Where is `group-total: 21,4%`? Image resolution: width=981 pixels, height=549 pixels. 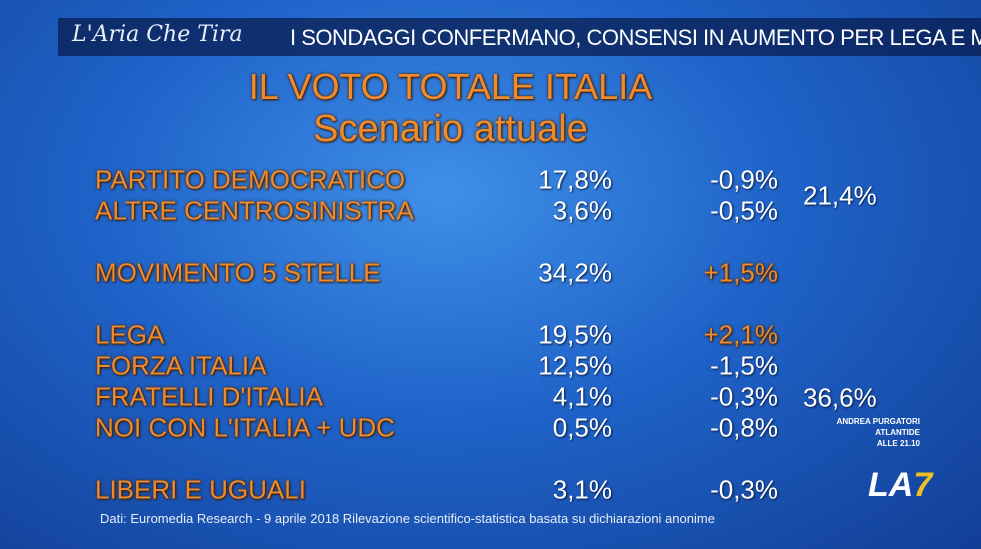
group-total: 21,4% is located at coordinates (840, 195).